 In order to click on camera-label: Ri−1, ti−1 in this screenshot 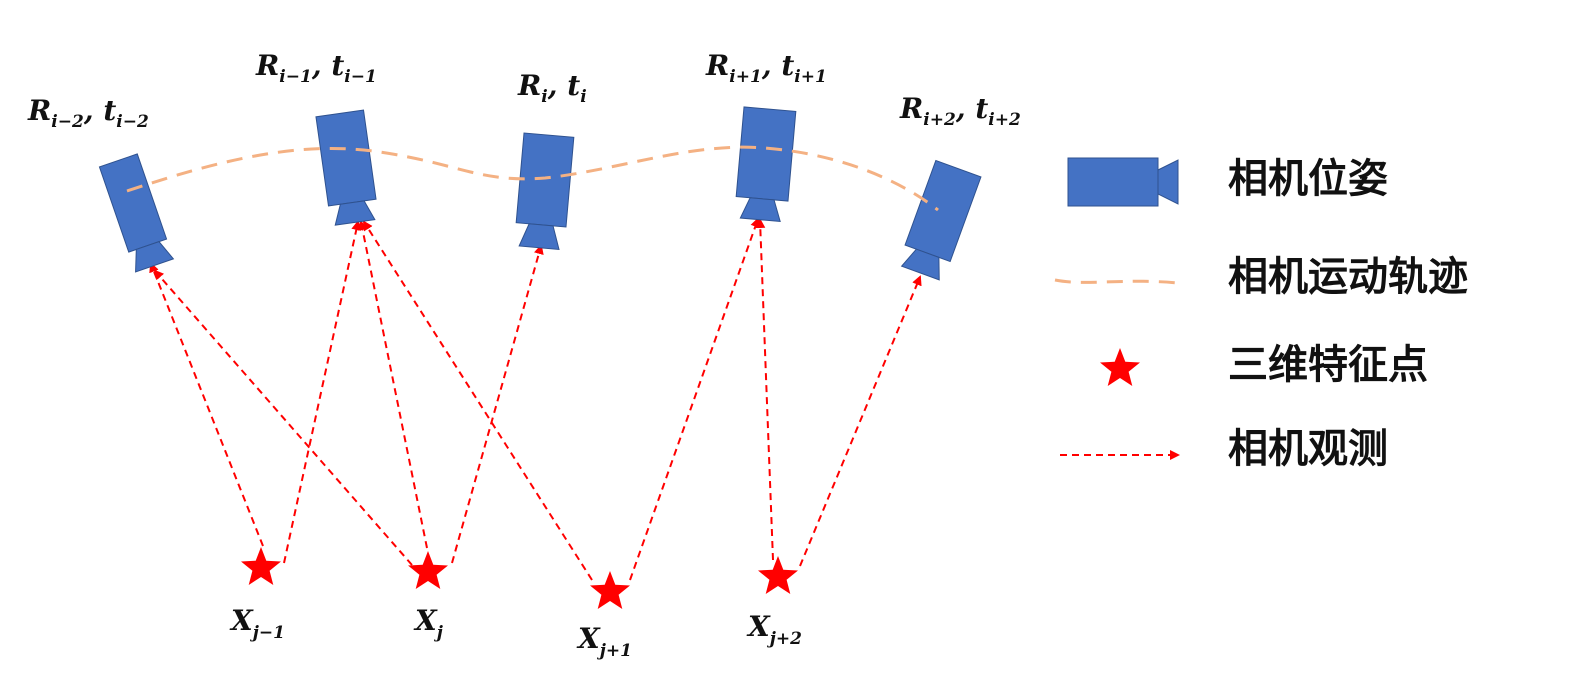, I will do `click(316, 68)`.